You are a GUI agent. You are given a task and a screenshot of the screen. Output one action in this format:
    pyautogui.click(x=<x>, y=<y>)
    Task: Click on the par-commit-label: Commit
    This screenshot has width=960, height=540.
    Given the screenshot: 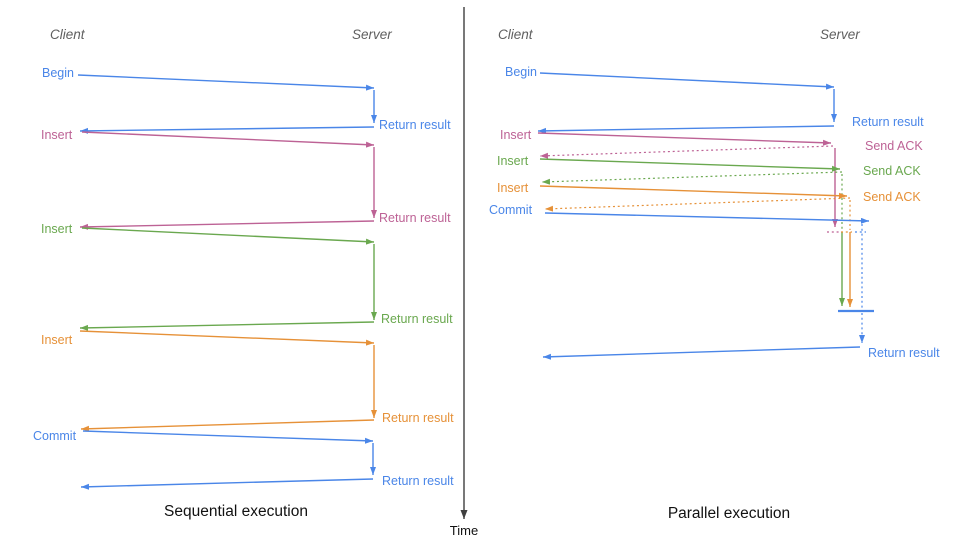 What is the action you would take?
    pyautogui.click(x=511, y=210)
    